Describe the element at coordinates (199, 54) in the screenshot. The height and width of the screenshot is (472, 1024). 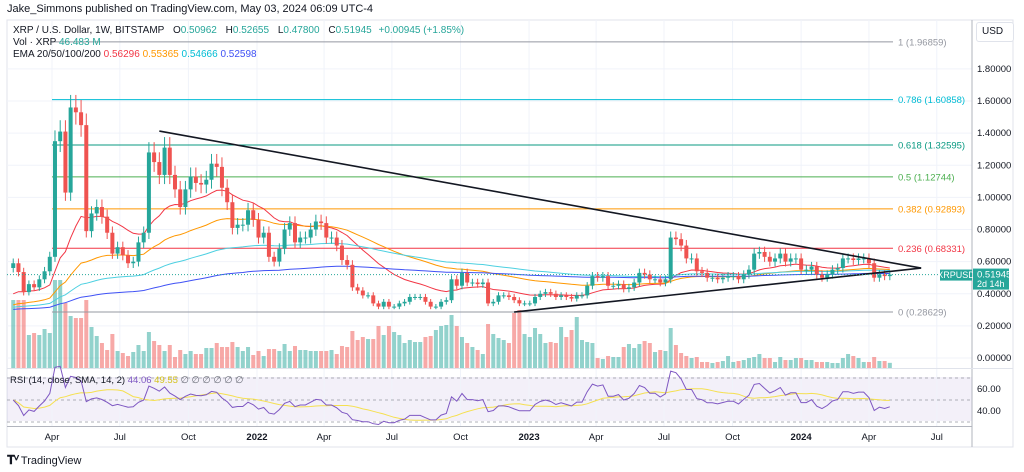
I see `ema100-value: 0.54666` at that location.